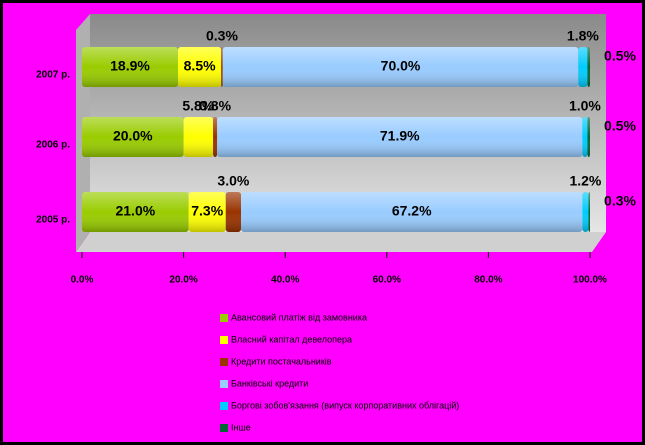 The height and width of the screenshot is (445, 645). What do you see at coordinates (241, 427) in the screenshot?
I see `legend-label: Інше` at bounding box center [241, 427].